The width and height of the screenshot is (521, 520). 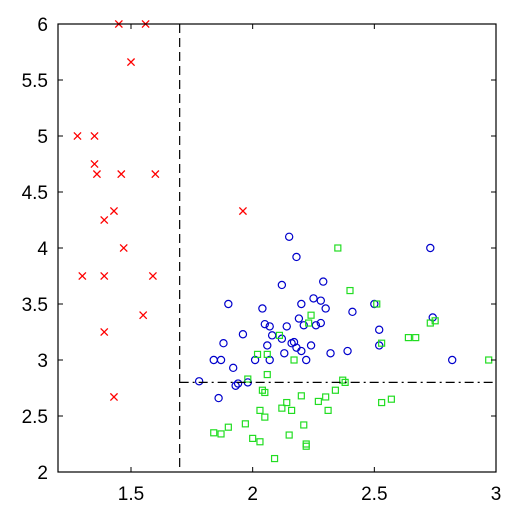 What do you see at coordinates (42, 249) in the screenshot?
I see `y-tick-label: 4` at bounding box center [42, 249].